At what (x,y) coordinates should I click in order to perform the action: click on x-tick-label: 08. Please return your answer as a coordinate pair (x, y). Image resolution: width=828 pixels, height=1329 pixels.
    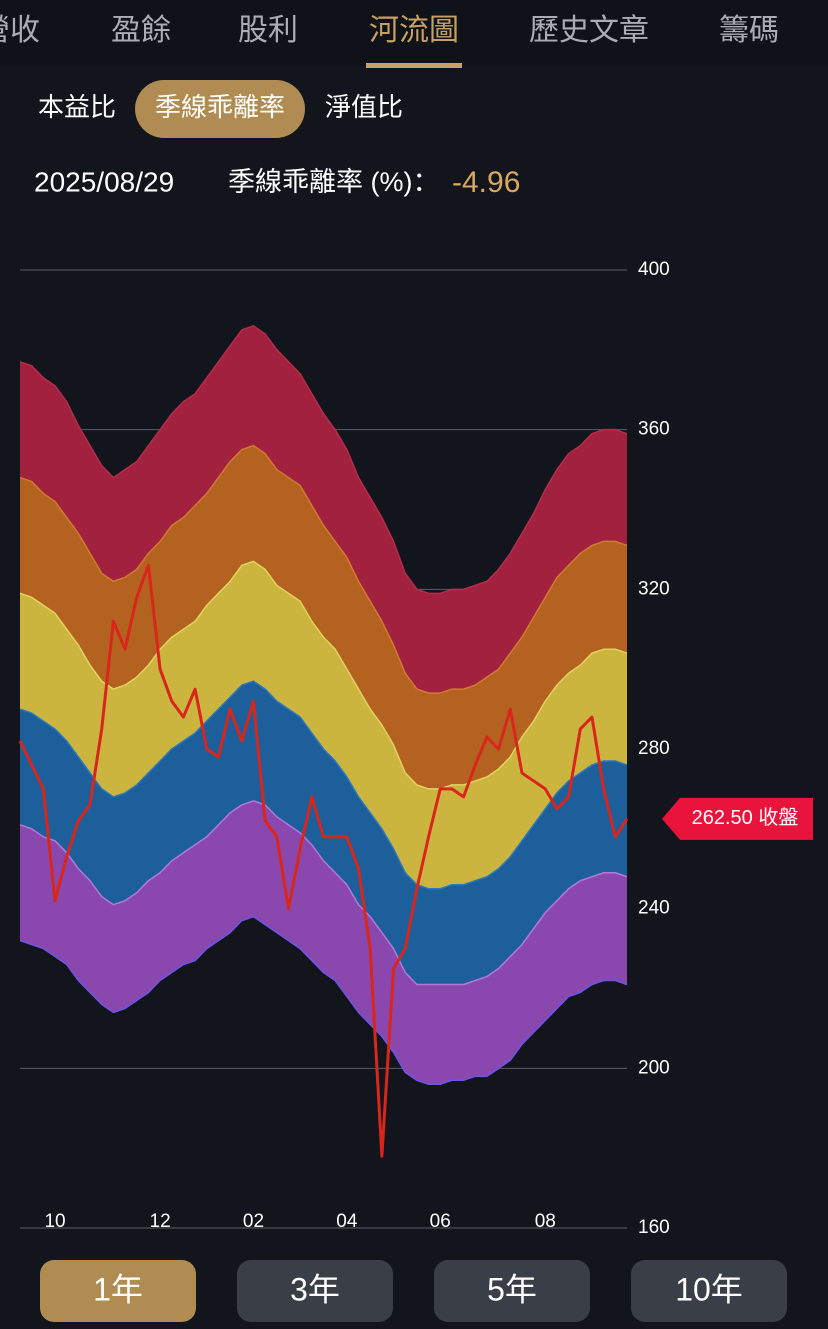
    Looking at the image, I should click on (545, 1221).